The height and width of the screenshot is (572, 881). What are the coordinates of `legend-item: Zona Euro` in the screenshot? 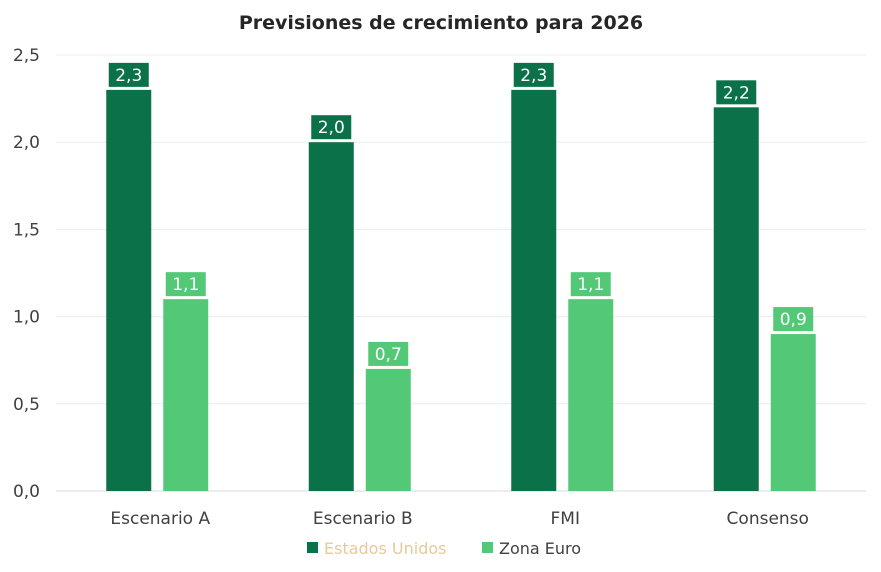 It's located at (531, 548).